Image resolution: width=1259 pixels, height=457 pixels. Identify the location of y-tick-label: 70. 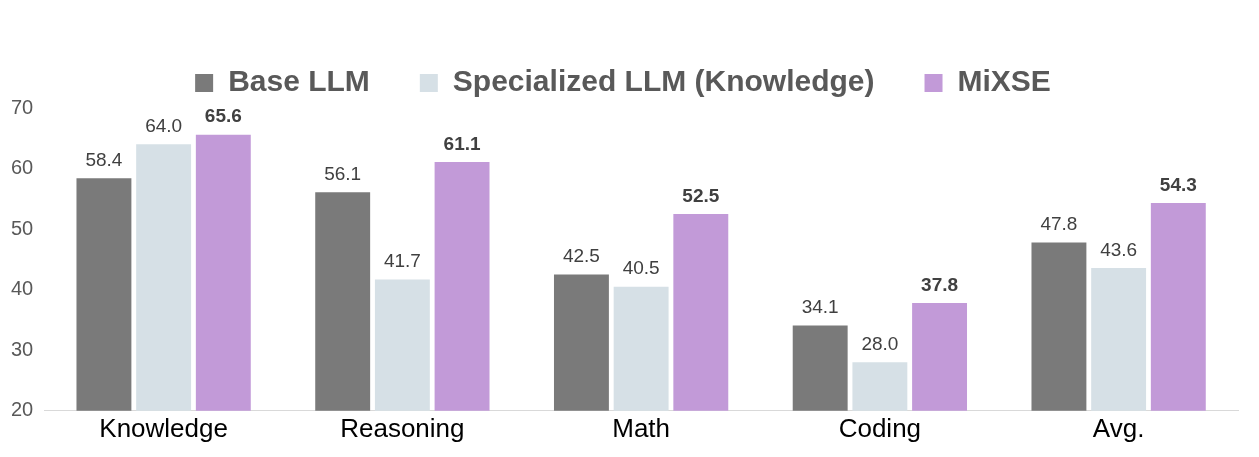
(22, 106).